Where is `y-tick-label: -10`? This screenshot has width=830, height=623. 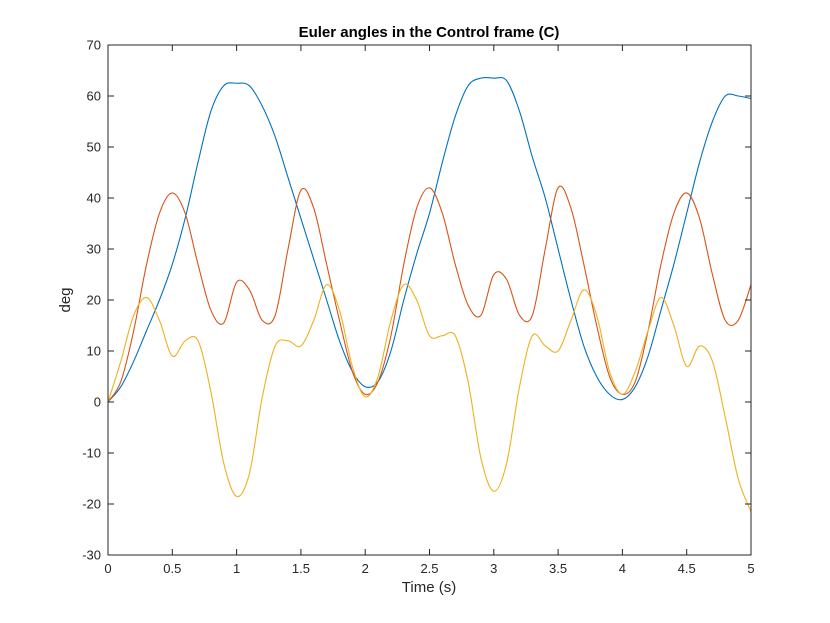 y-tick-label: -10 is located at coordinates (91, 453).